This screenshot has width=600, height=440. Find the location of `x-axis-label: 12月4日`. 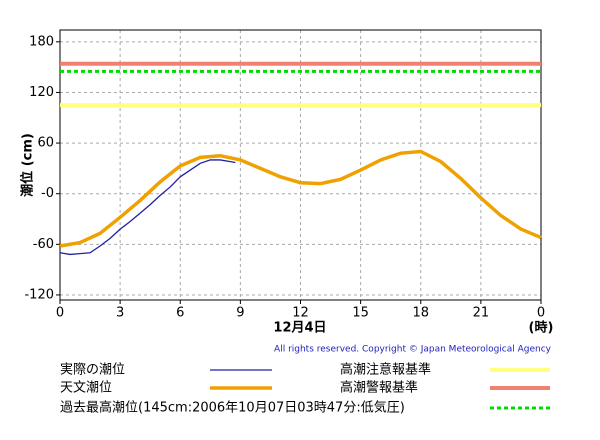

x-axis-label: 12月4日 is located at coordinates (299, 328).